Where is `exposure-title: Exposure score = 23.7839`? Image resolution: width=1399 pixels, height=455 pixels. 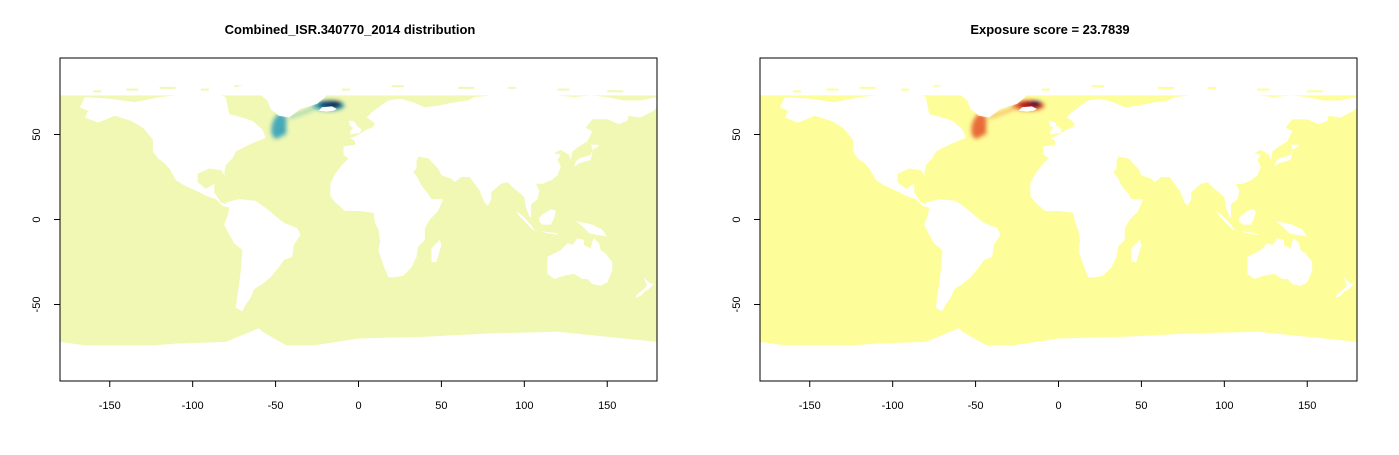
exposure-title: Exposure score = 23.7839 is located at coordinates (1050, 29).